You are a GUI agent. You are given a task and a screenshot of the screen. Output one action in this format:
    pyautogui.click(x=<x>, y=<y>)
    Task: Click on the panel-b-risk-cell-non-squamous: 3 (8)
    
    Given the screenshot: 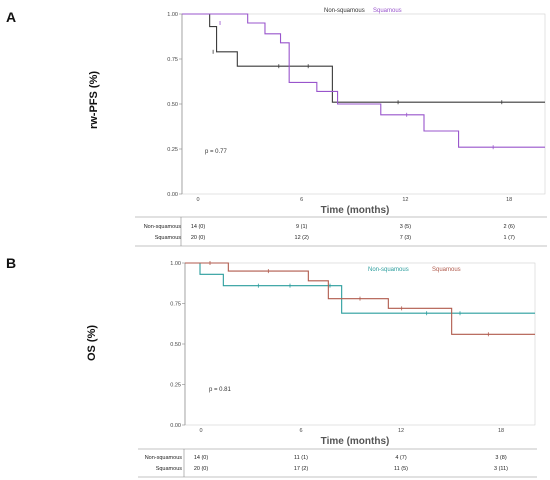 What is the action you would take?
    pyautogui.click(x=500, y=458)
    